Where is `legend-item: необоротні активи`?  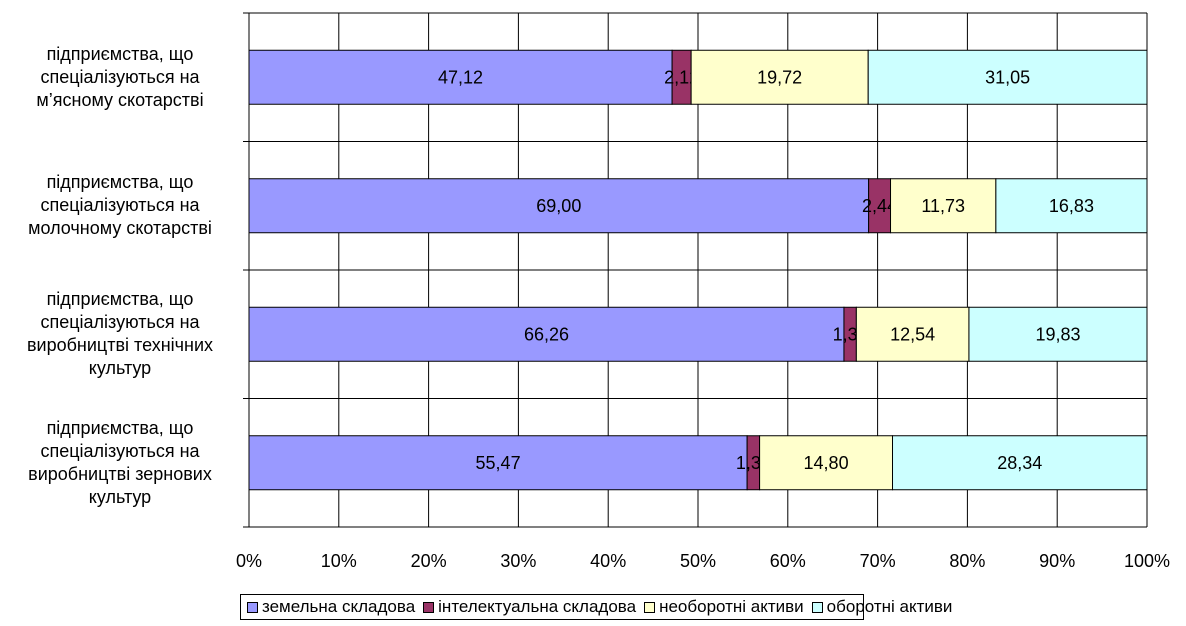 legend-item: необоротні активи is located at coordinates (724, 607).